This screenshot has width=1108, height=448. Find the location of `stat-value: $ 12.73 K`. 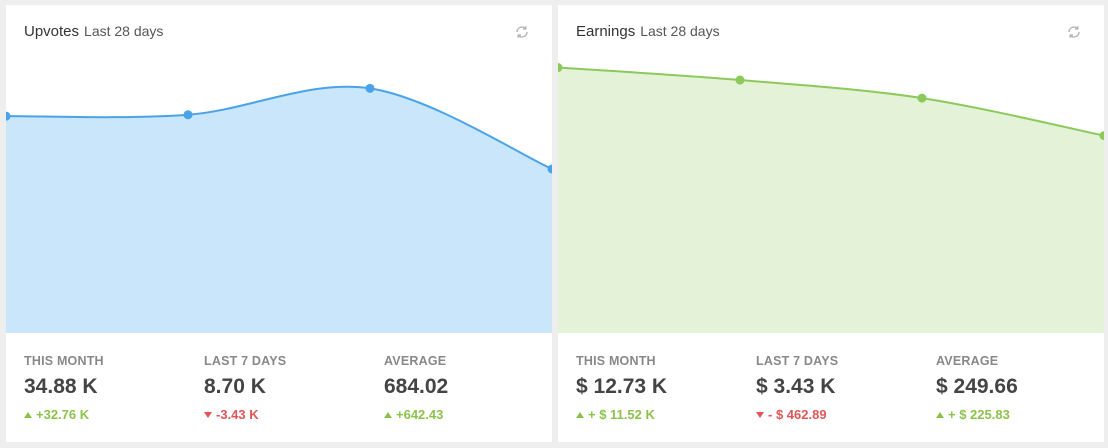

stat-value: $ 12.73 K is located at coordinates (622, 386).